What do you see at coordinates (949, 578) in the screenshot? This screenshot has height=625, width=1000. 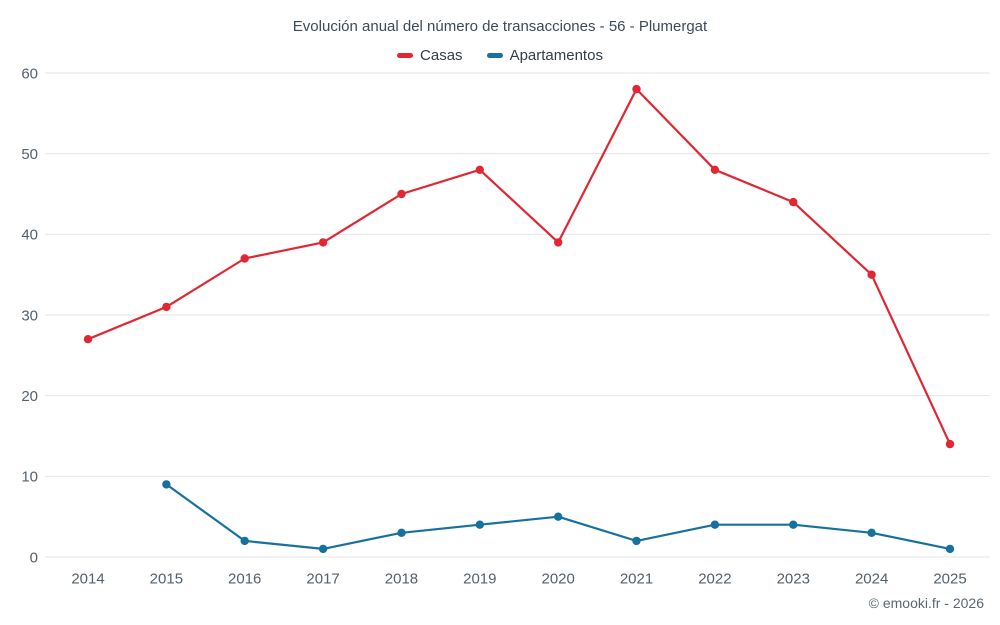 I see `x-tick-label: 2025` at bounding box center [949, 578].